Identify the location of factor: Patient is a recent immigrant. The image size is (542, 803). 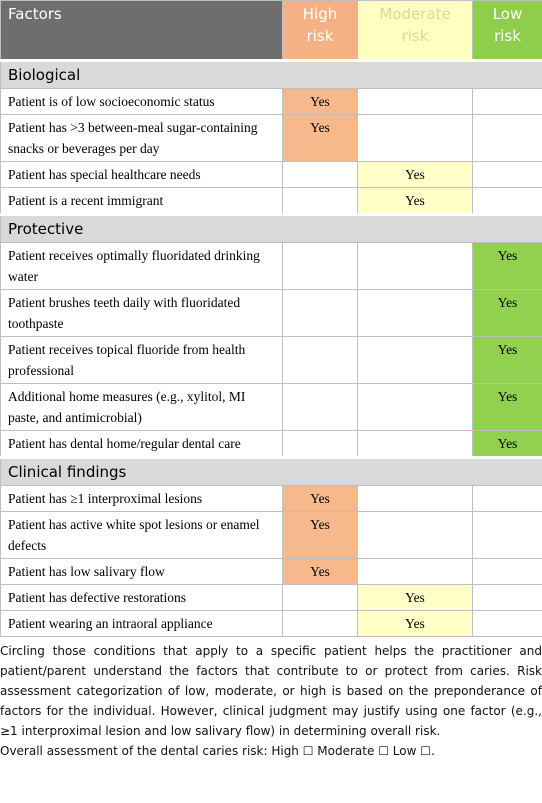
(141, 201).